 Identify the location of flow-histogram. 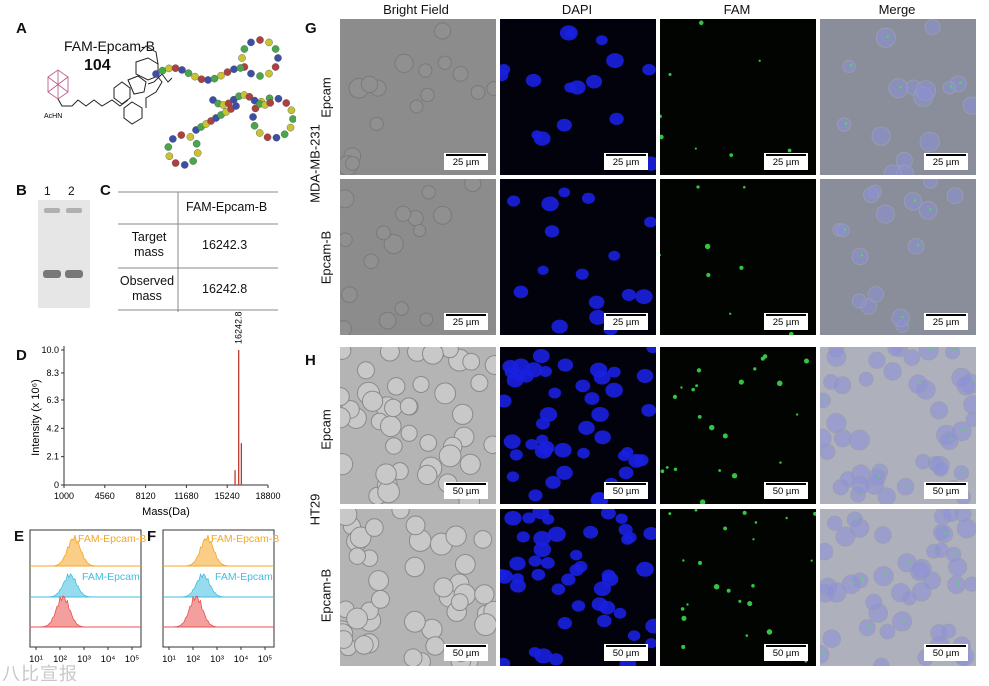
(218, 611).